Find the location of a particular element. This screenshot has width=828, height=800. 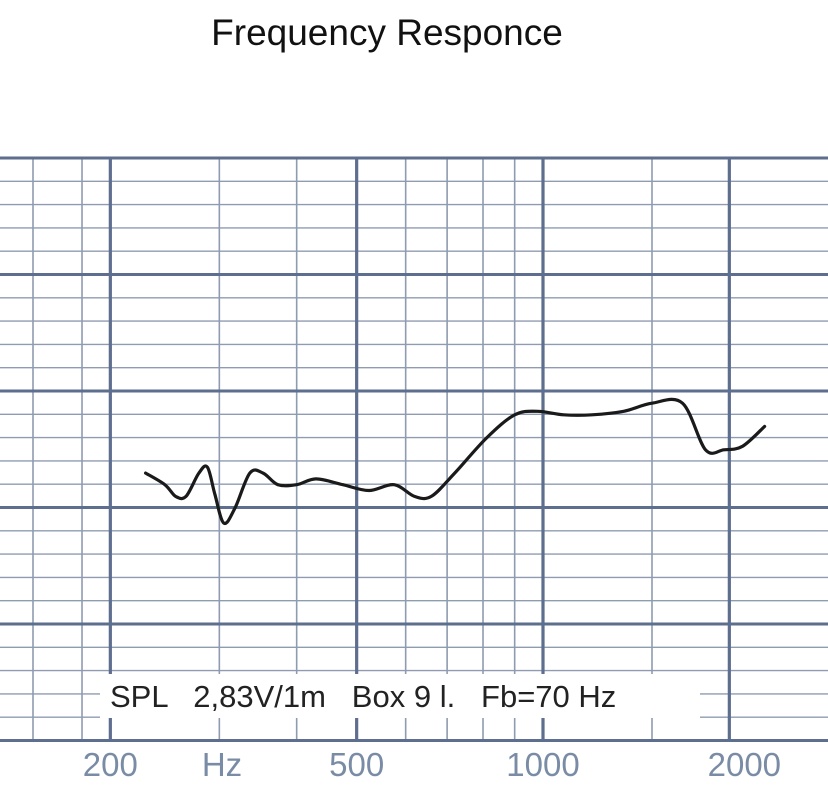

chart-title: Frequency Responce is located at coordinates (387, 32).